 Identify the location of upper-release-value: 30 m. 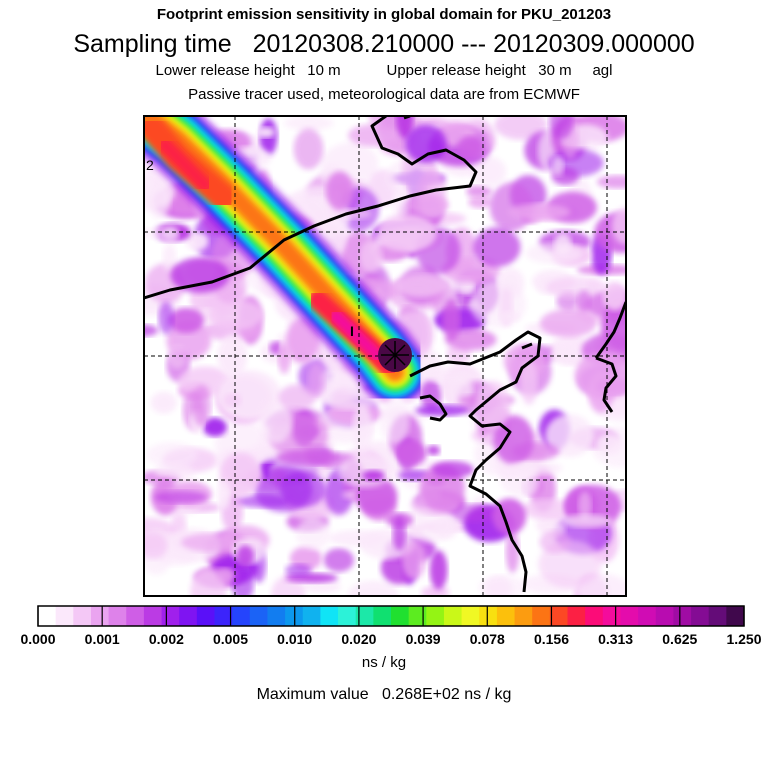
(555, 70).